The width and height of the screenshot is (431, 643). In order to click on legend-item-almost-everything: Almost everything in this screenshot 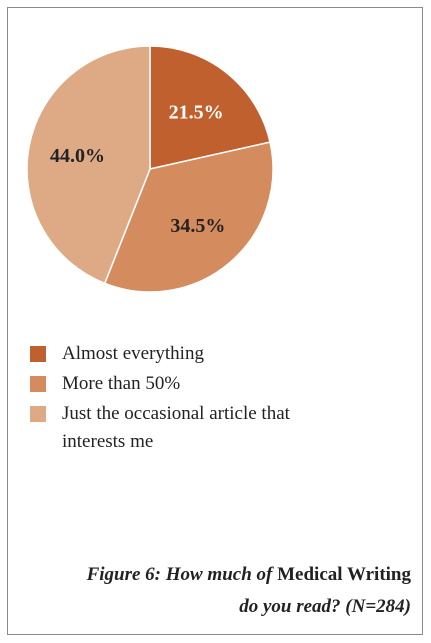, I will do `click(181, 354)`.